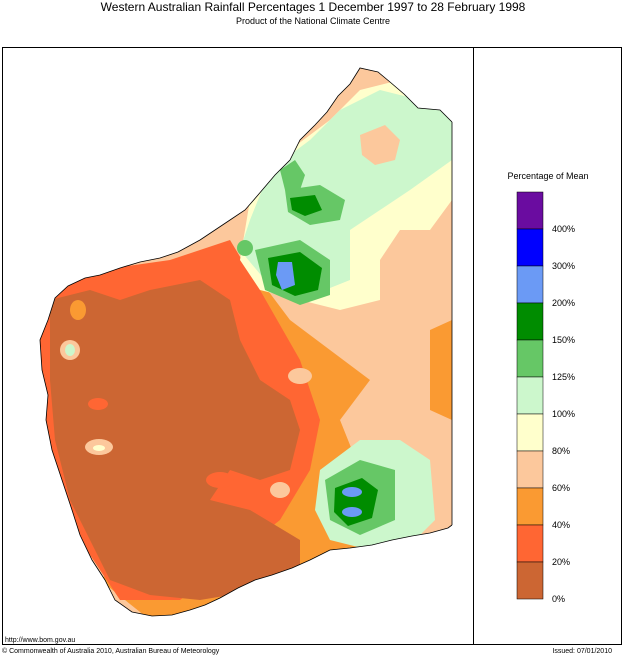  What do you see at coordinates (245, 248) in the screenshot?
I see `zone-125-150-north-dot` at bounding box center [245, 248].